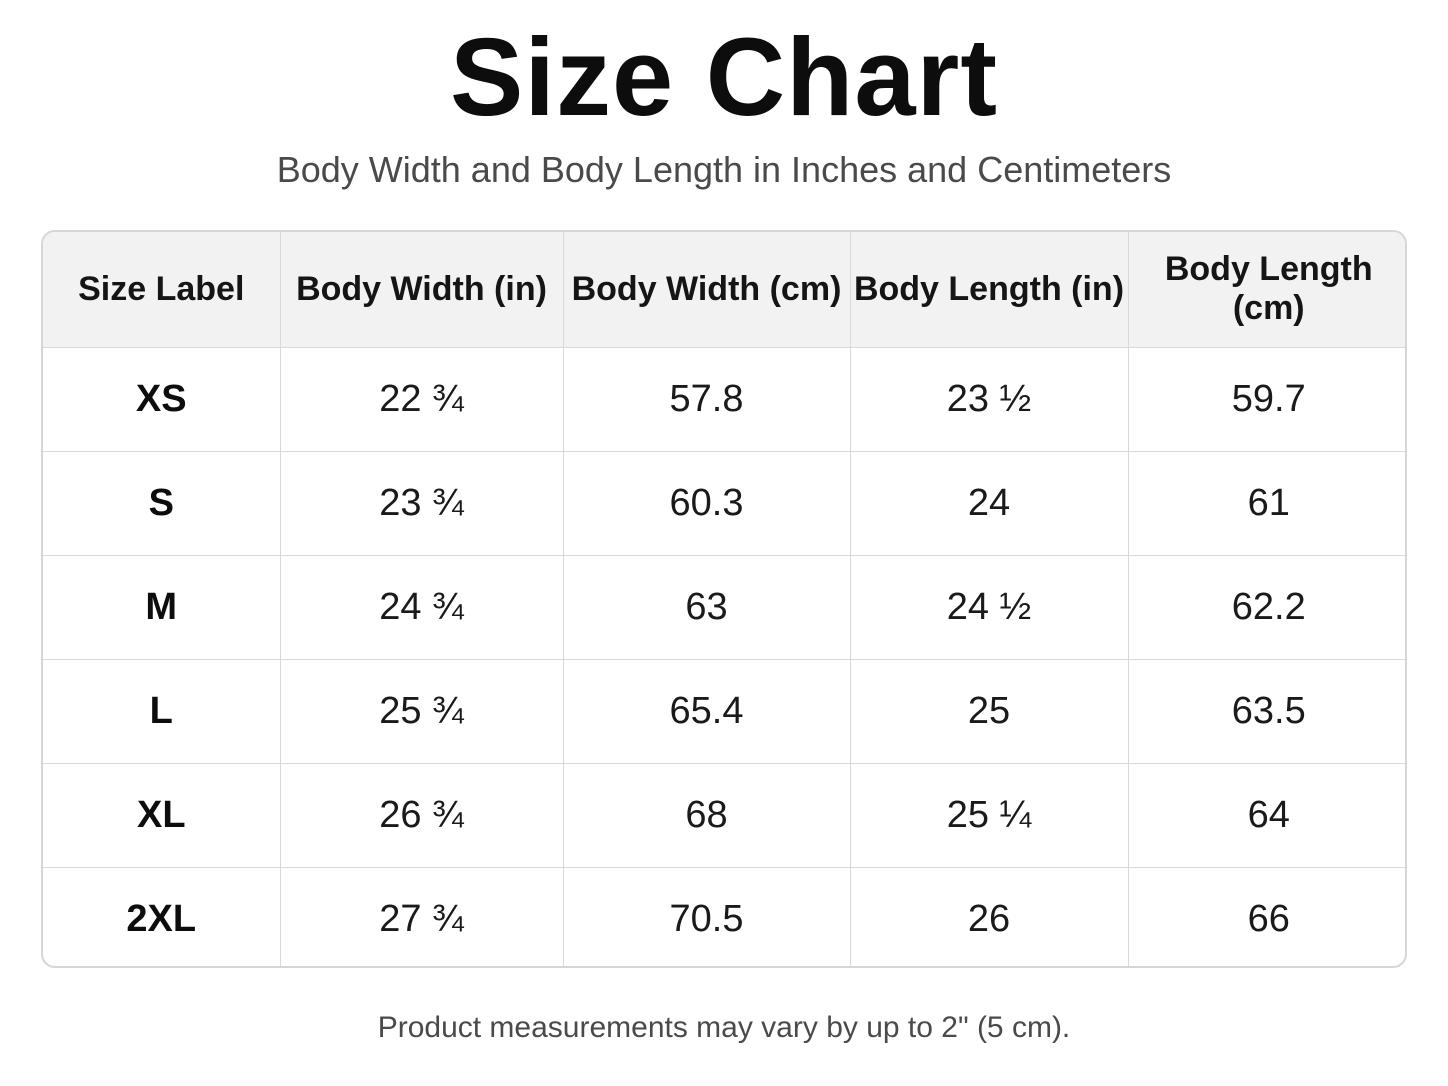  Describe the element at coordinates (421, 399) in the screenshot. I see `body-width-in-cell: 22 ¾` at that location.